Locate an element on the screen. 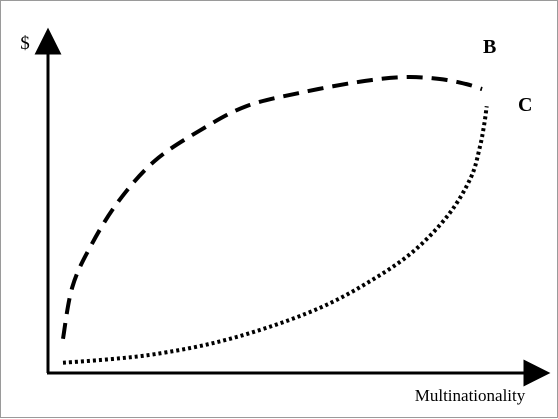 The width and height of the screenshot is (558, 419). series-c-label: C is located at coordinates (525, 105).